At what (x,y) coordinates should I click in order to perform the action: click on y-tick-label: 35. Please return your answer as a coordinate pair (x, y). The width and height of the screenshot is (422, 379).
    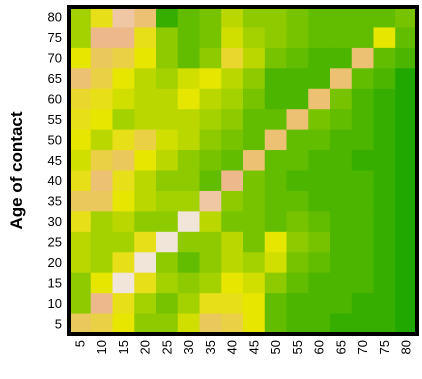
    Looking at the image, I should click on (55, 201).